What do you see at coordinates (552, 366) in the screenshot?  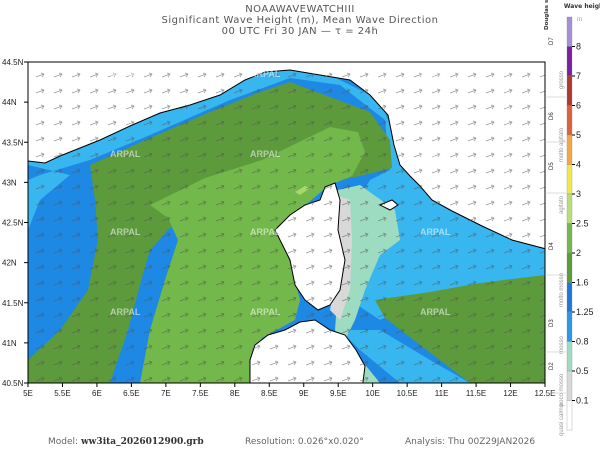 I see `douglas-code: D2` at bounding box center [552, 366].